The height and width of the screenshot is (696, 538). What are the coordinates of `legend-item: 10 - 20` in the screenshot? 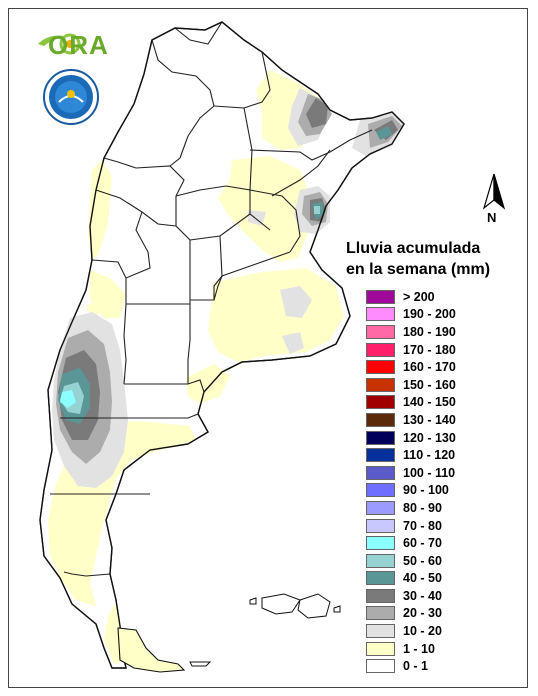 It's located at (441, 631).